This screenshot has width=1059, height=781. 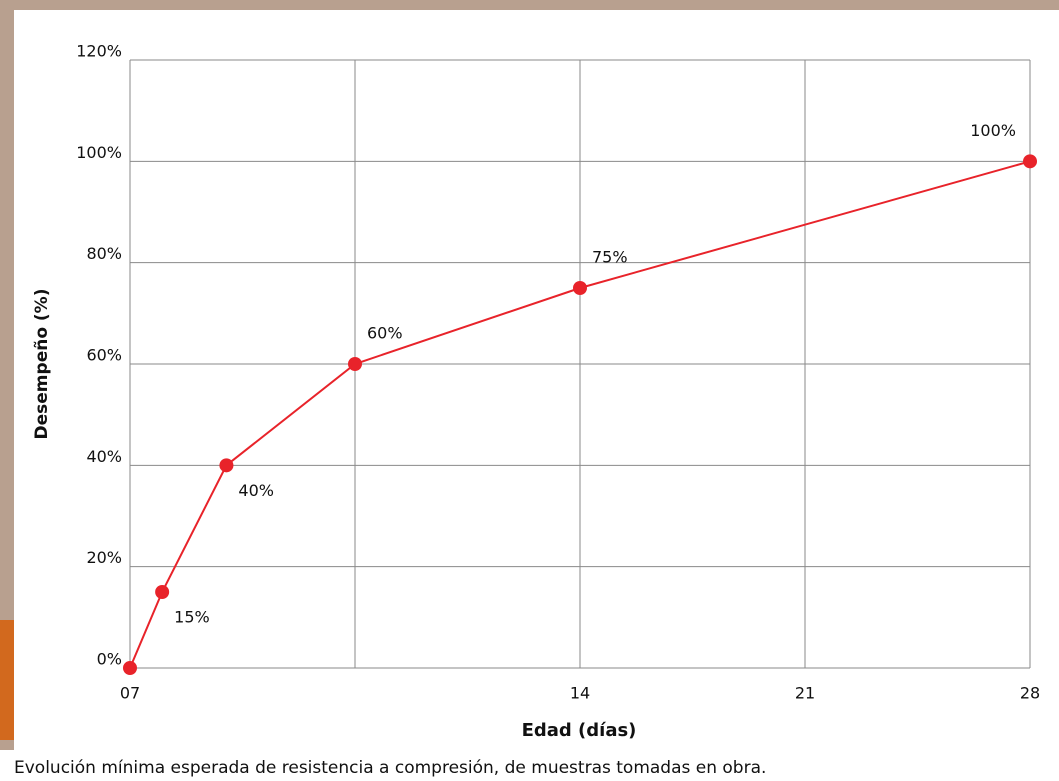 What do you see at coordinates (256, 490) in the screenshot?
I see `data-label: 40%` at bounding box center [256, 490].